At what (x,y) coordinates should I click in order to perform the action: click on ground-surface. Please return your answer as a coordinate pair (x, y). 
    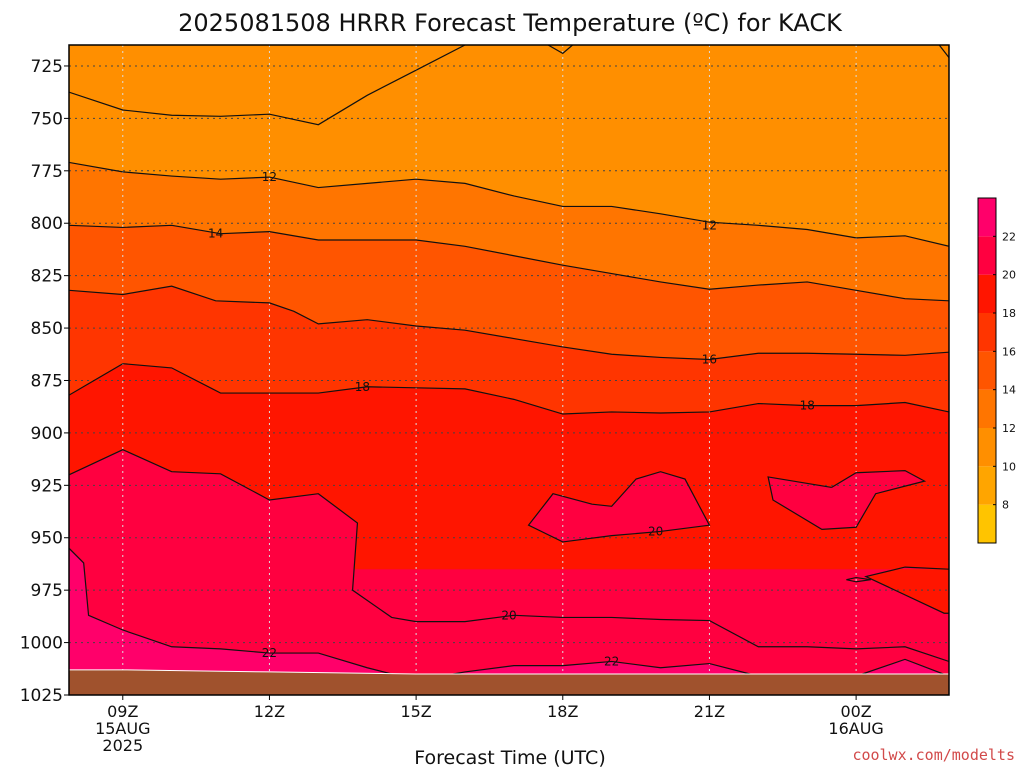
    Looking at the image, I should click on (509, 682).